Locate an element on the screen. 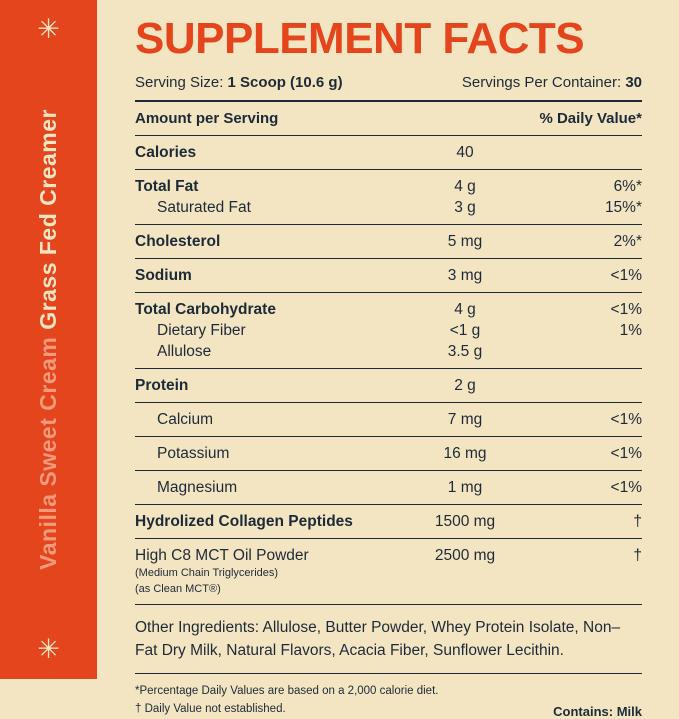  table-row: Magnesium 1 mg <1% is located at coordinates (388, 487).